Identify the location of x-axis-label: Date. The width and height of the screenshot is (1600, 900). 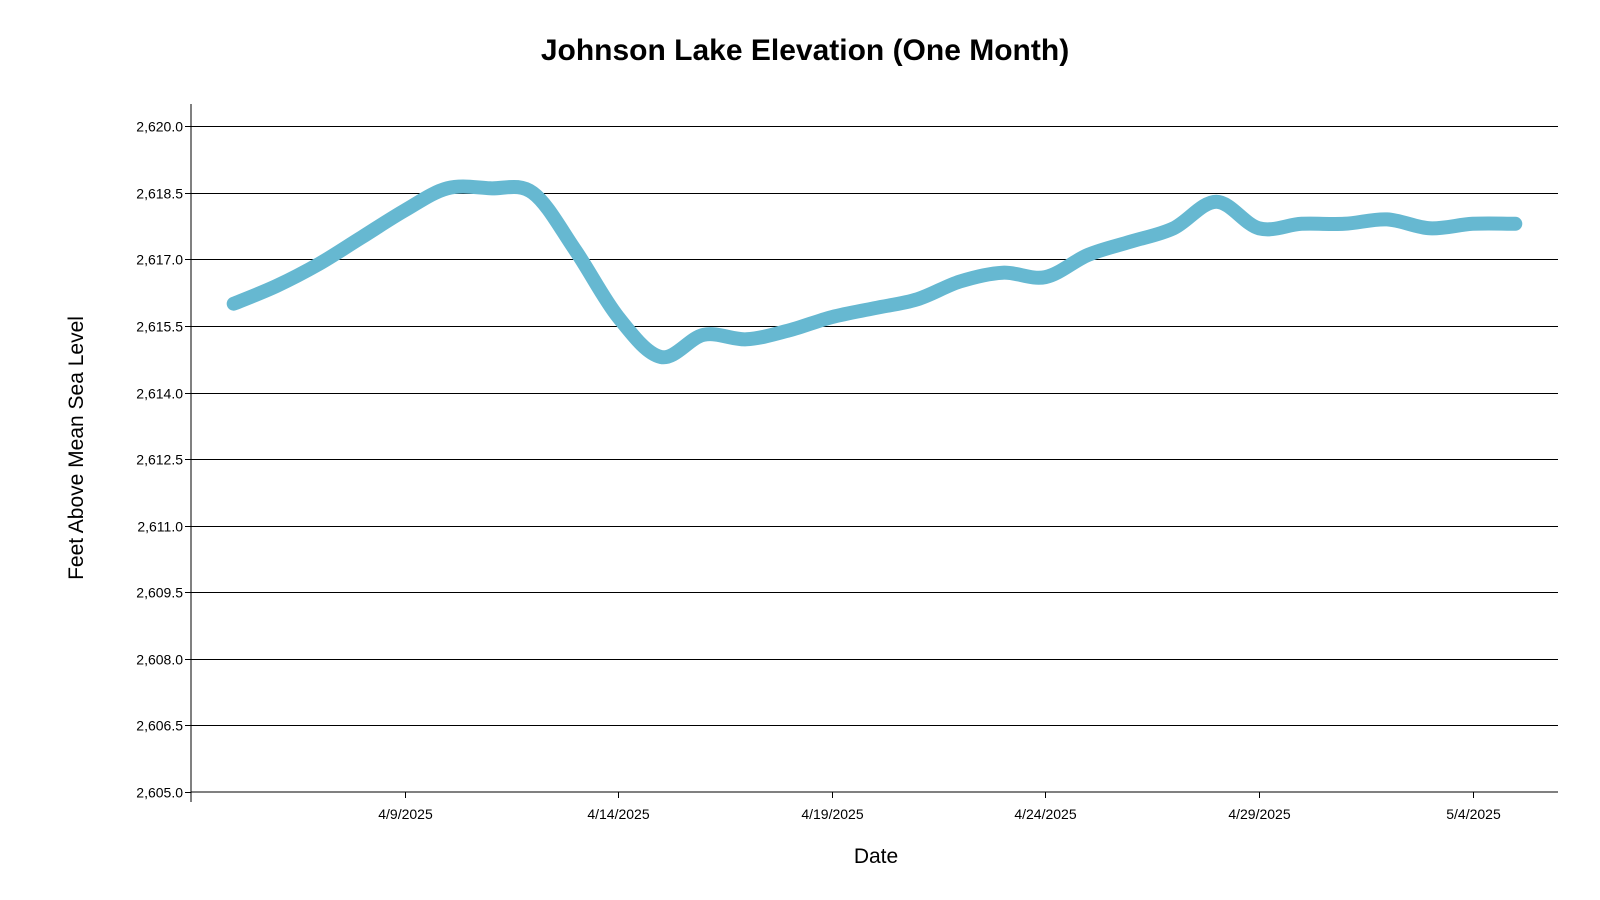
(876, 856).